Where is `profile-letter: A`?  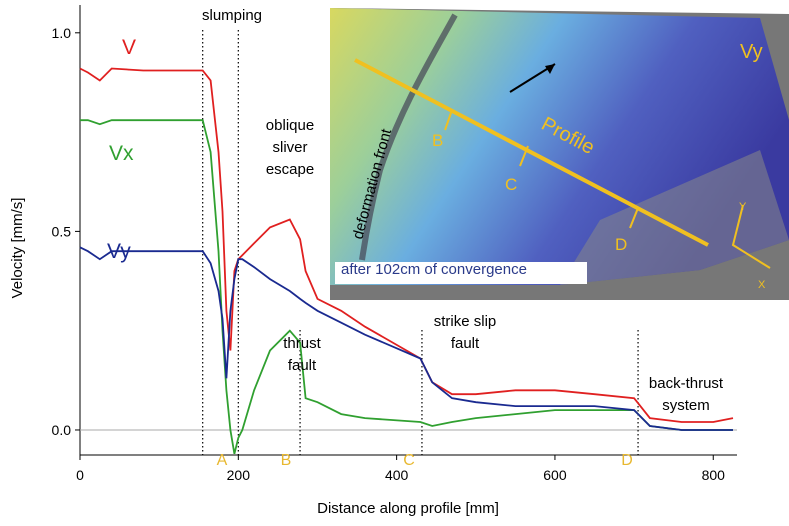 profile-letter: A is located at coordinates (222, 460).